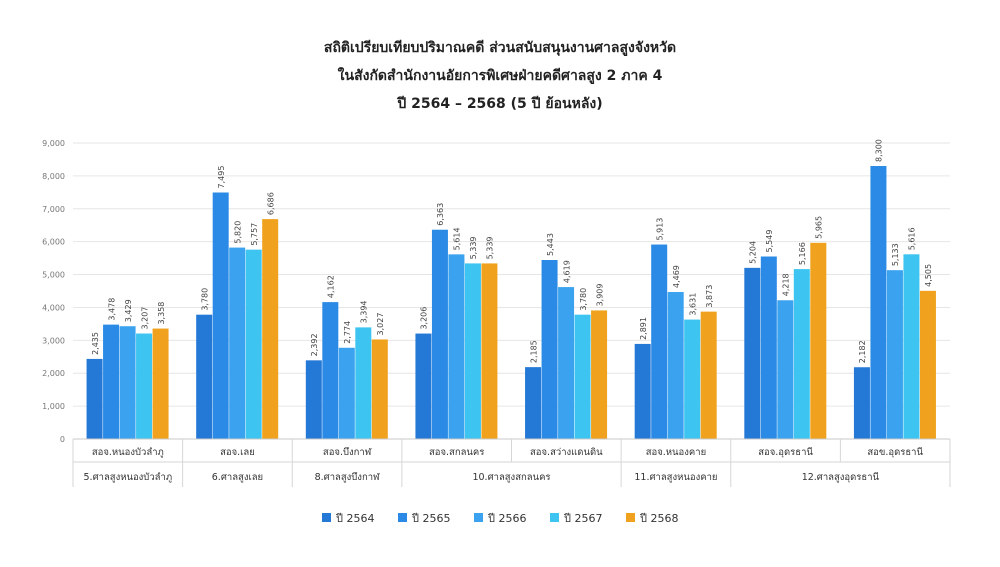  Describe the element at coordinates (841, 477) in the screenshot. I see `group-label: 12.ศาลสูงอุดรธานี` at that location.